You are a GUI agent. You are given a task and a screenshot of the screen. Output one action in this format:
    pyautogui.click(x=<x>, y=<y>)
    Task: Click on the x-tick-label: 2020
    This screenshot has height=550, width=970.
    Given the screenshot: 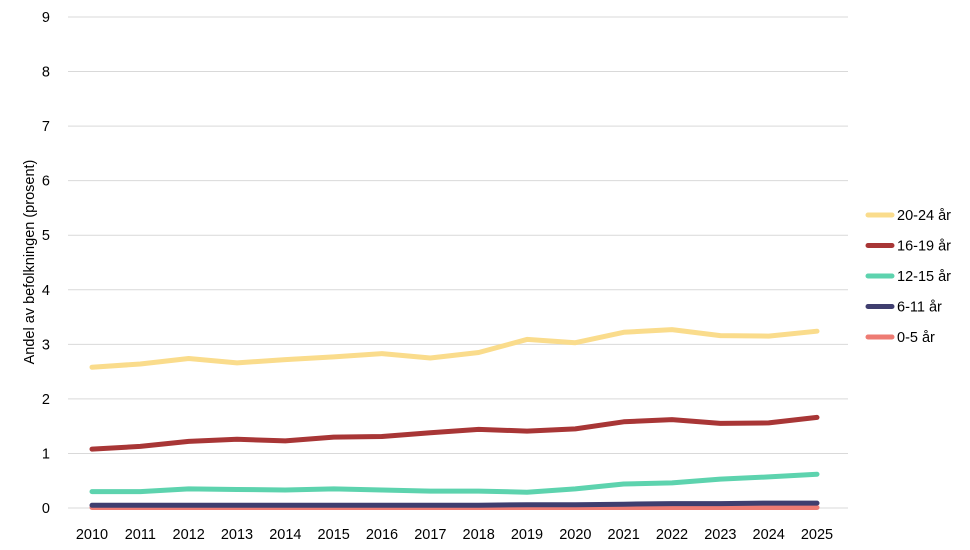 What is the action you would take?
    pyautogui.click(x=575, y=535)
    